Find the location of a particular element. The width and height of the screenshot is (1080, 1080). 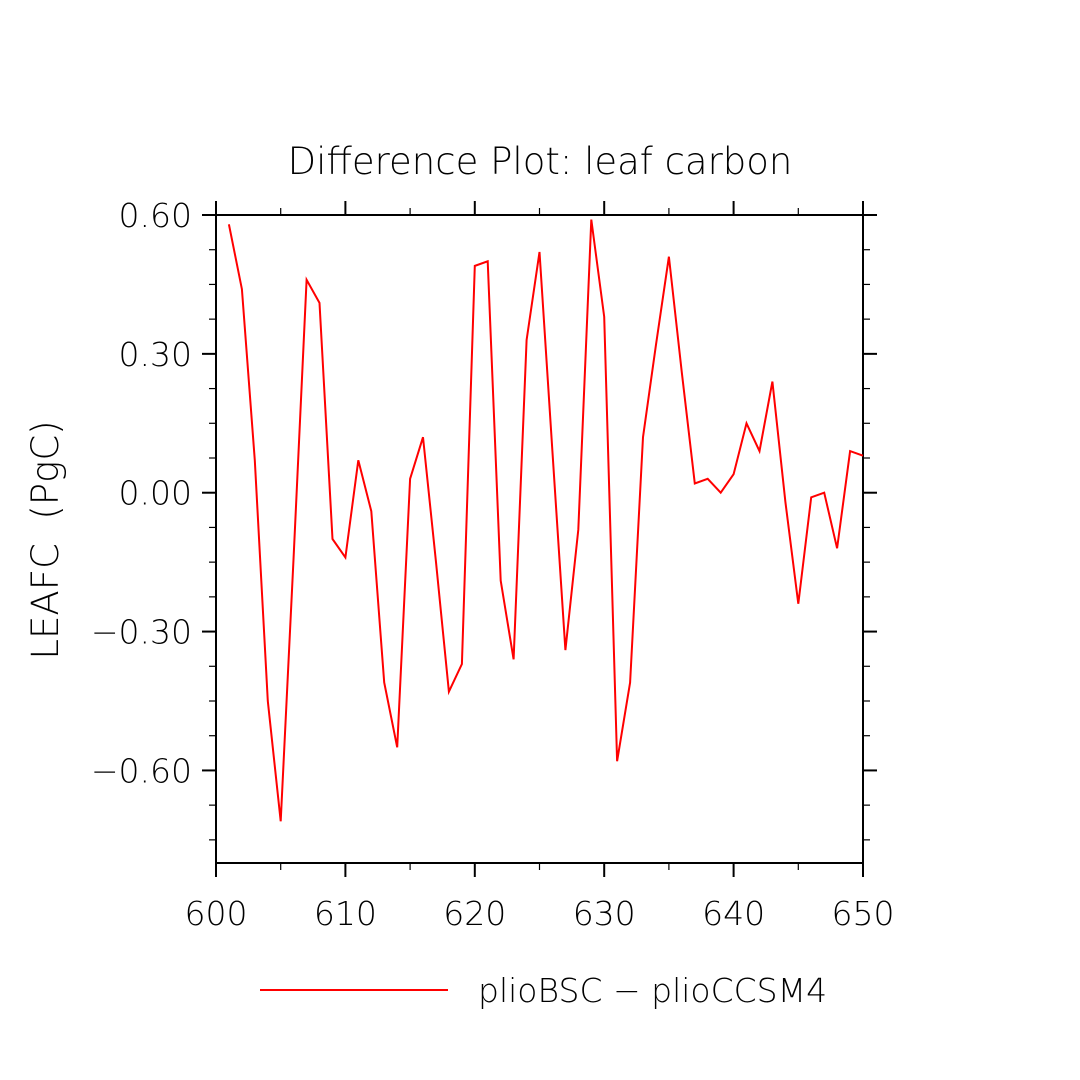

y-tick-label: 0.60 is located at coordinates (155, 215).